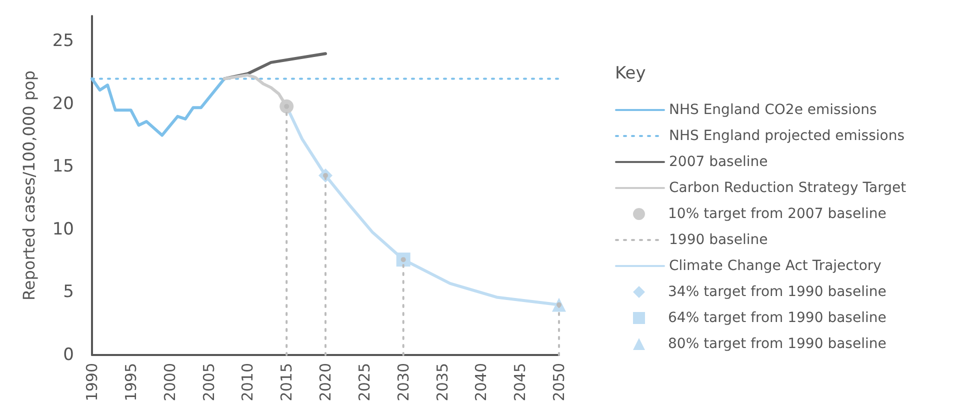 The height and width of the screenshot is (415, 972). I want to click on y-tick-label: 10, so click(63, 229).